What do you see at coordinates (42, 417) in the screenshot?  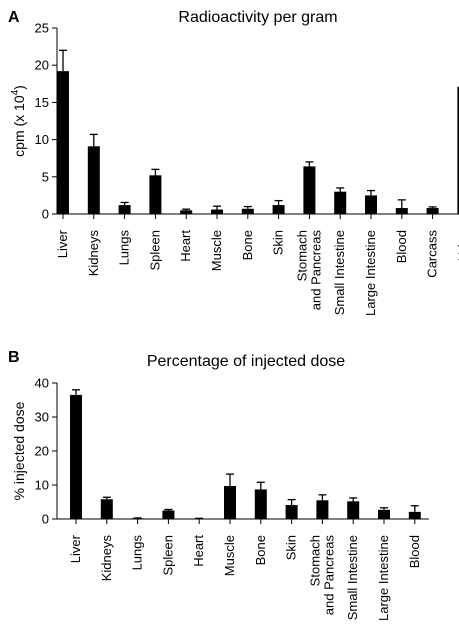 I see `y-tick-label: 30` at bounding box center [42, 417].